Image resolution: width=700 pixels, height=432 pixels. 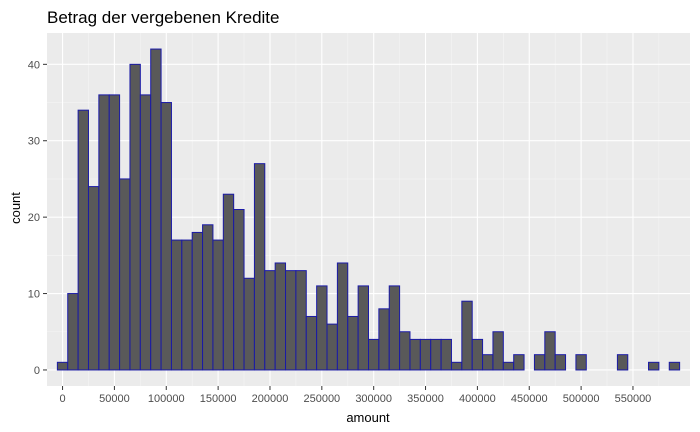 I want to click on y-axis: 0 10 20 30 40, so click(x=37, y=218).